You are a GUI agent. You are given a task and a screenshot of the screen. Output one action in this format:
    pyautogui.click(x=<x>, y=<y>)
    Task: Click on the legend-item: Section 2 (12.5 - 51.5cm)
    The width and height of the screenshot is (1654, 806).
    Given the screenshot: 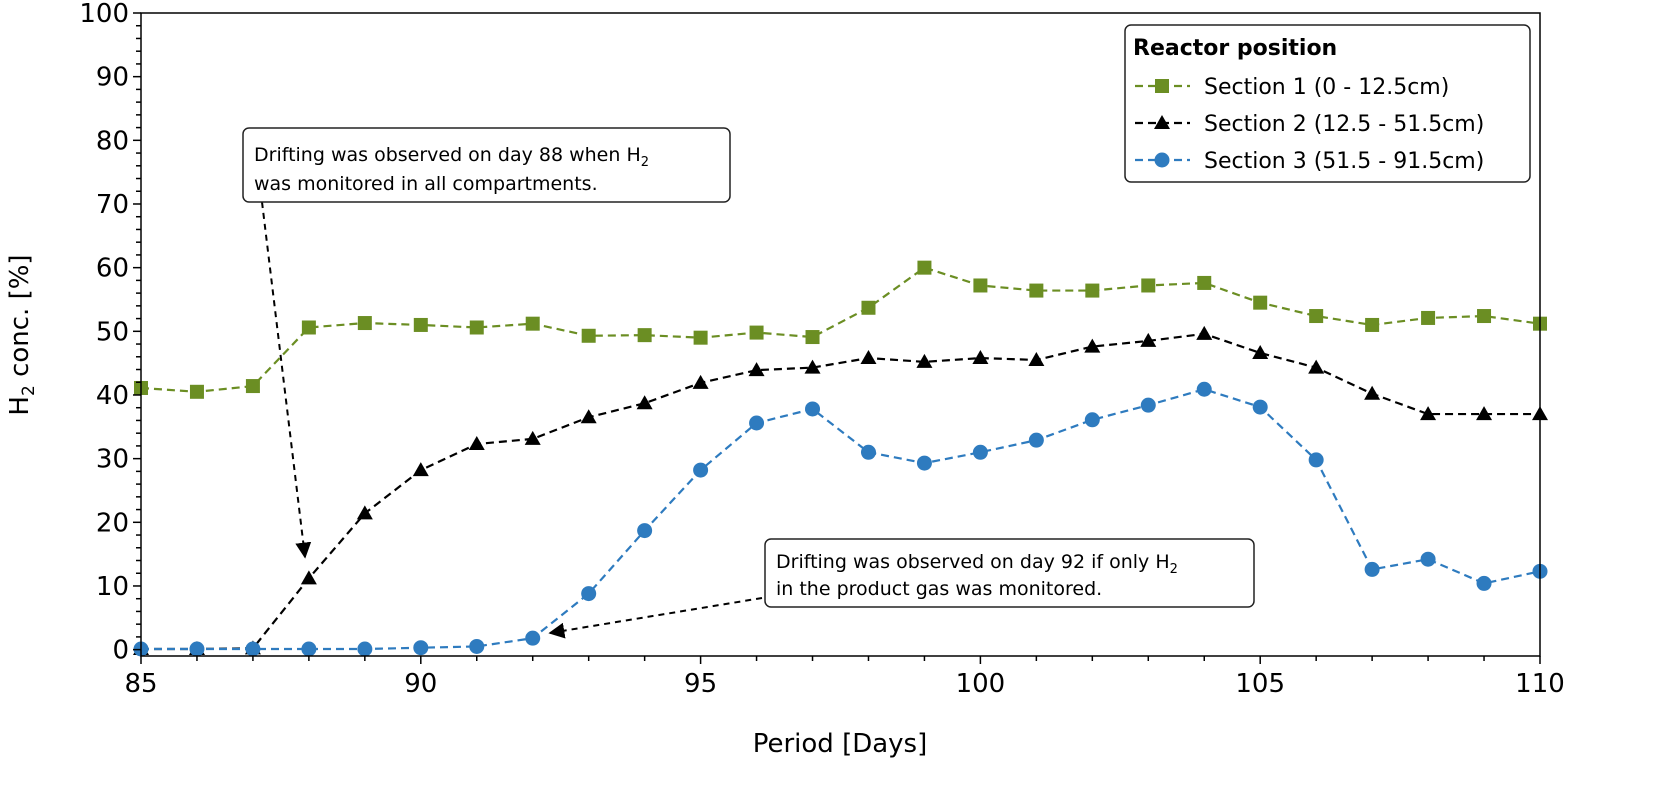 What is the action you would take?
    pyautogui.click(x=1309, y=124)
    